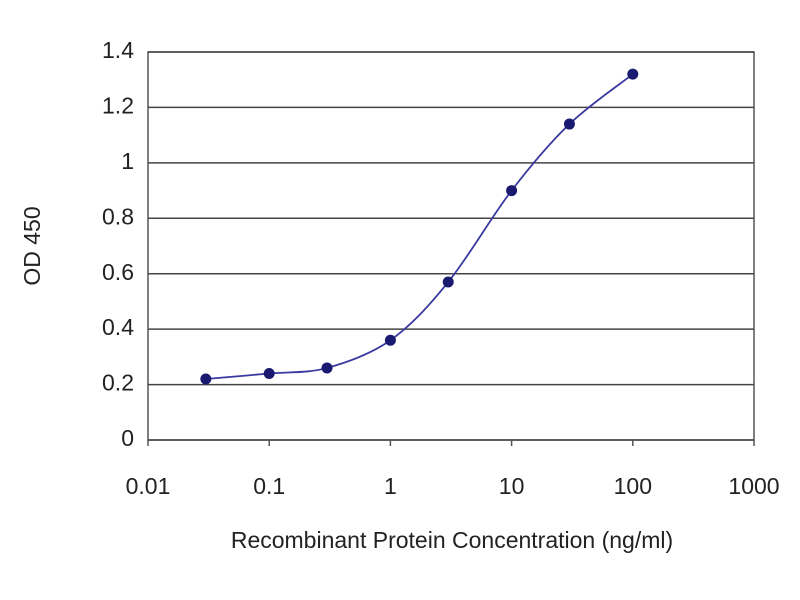  I want to click on y-tick-label: 0.4, so click(118, 327).